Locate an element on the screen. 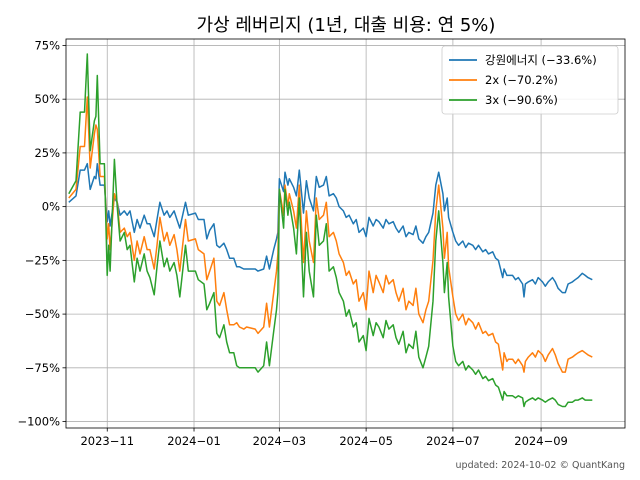 The width and height of the screenshot is (640, 480). y-tick-label: 25% is located at coordinates (47, 153).